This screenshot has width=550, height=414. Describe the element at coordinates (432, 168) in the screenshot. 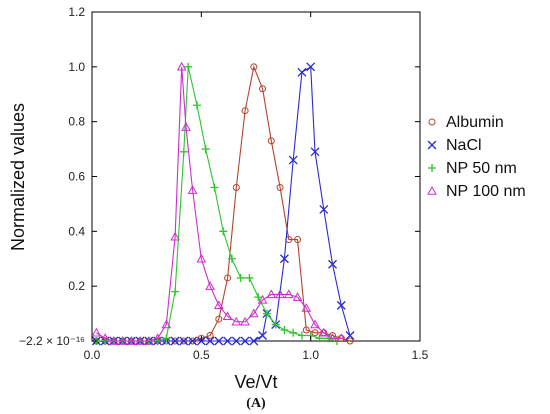

I see `legend-marker-np-50-nm` at that location.